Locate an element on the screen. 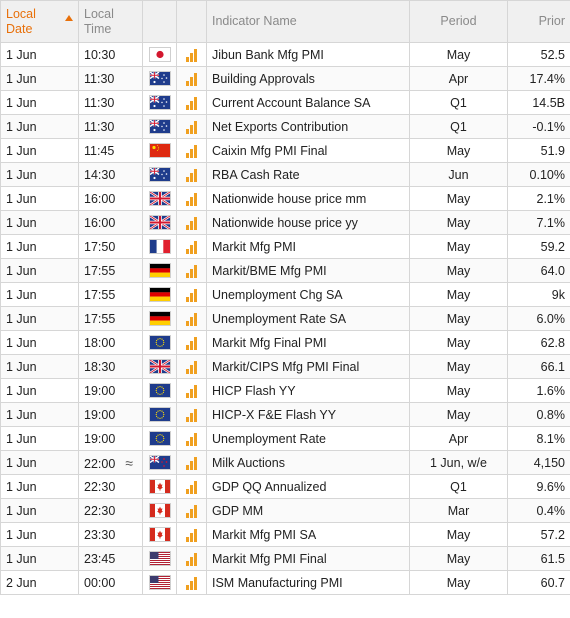 The height and width of the screenshot is (618, 570). table-row: 1 Jun 23:45 Markit Mfg PMI Final May 61.5 is located at coordinates (285, 558).